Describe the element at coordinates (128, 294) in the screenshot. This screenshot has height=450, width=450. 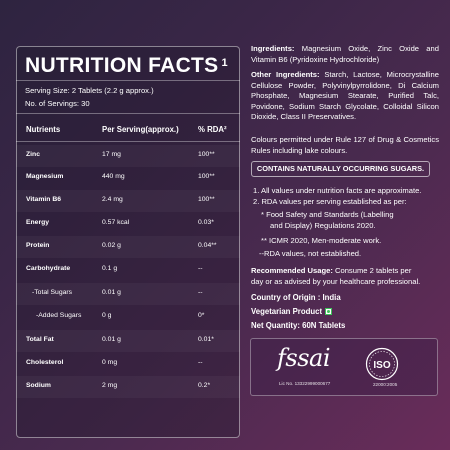
I see `table-row: -Total Sugars 0.01 g --` at that location.